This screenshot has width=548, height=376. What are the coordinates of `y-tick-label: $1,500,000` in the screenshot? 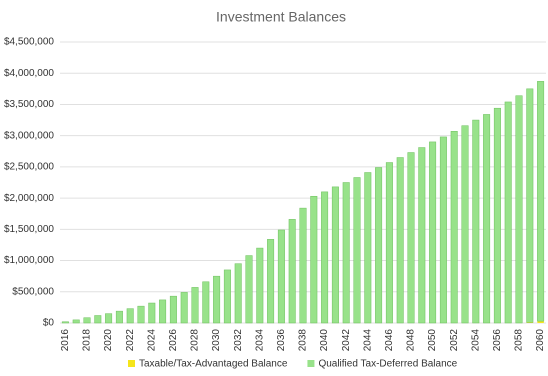 It's located at (29, 229).